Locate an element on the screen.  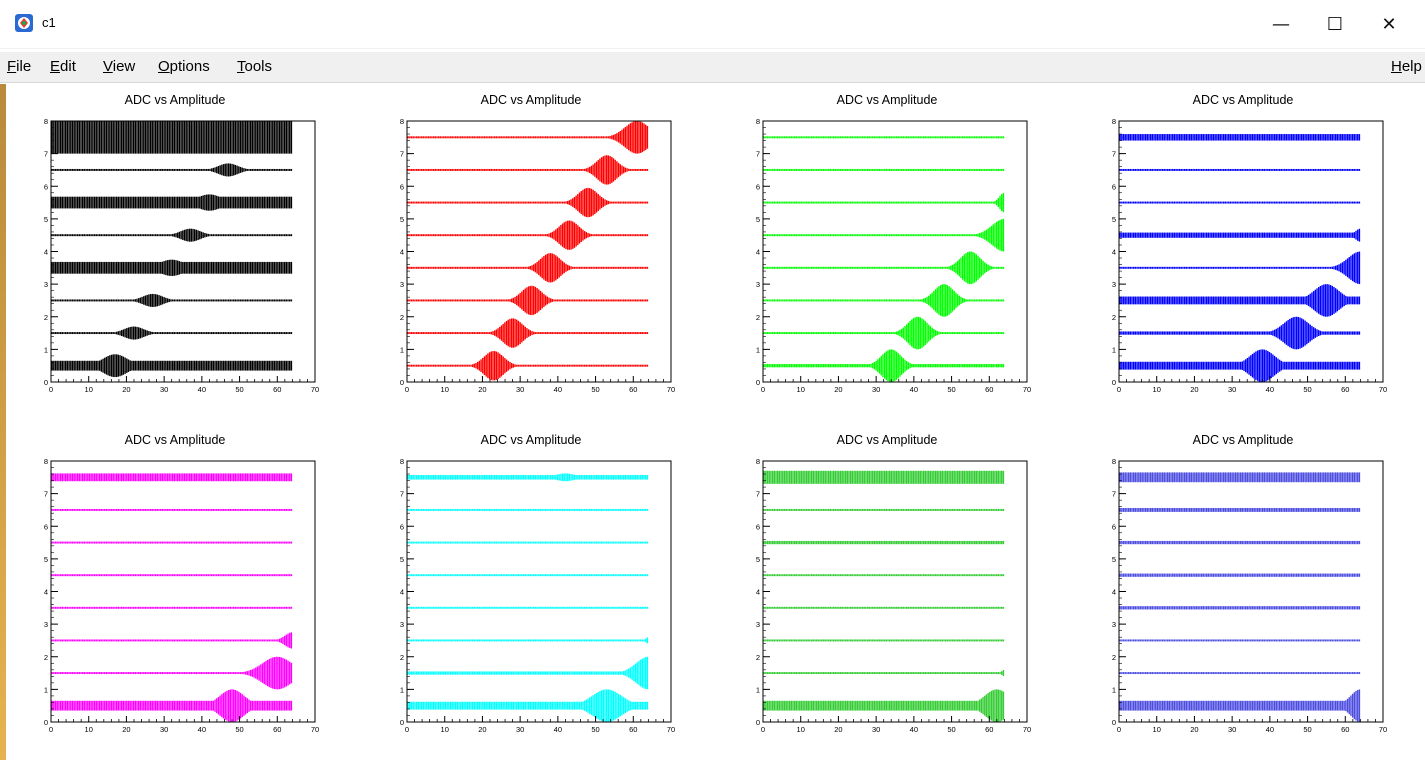
menu-file: File is located at coordinates (19, 66).